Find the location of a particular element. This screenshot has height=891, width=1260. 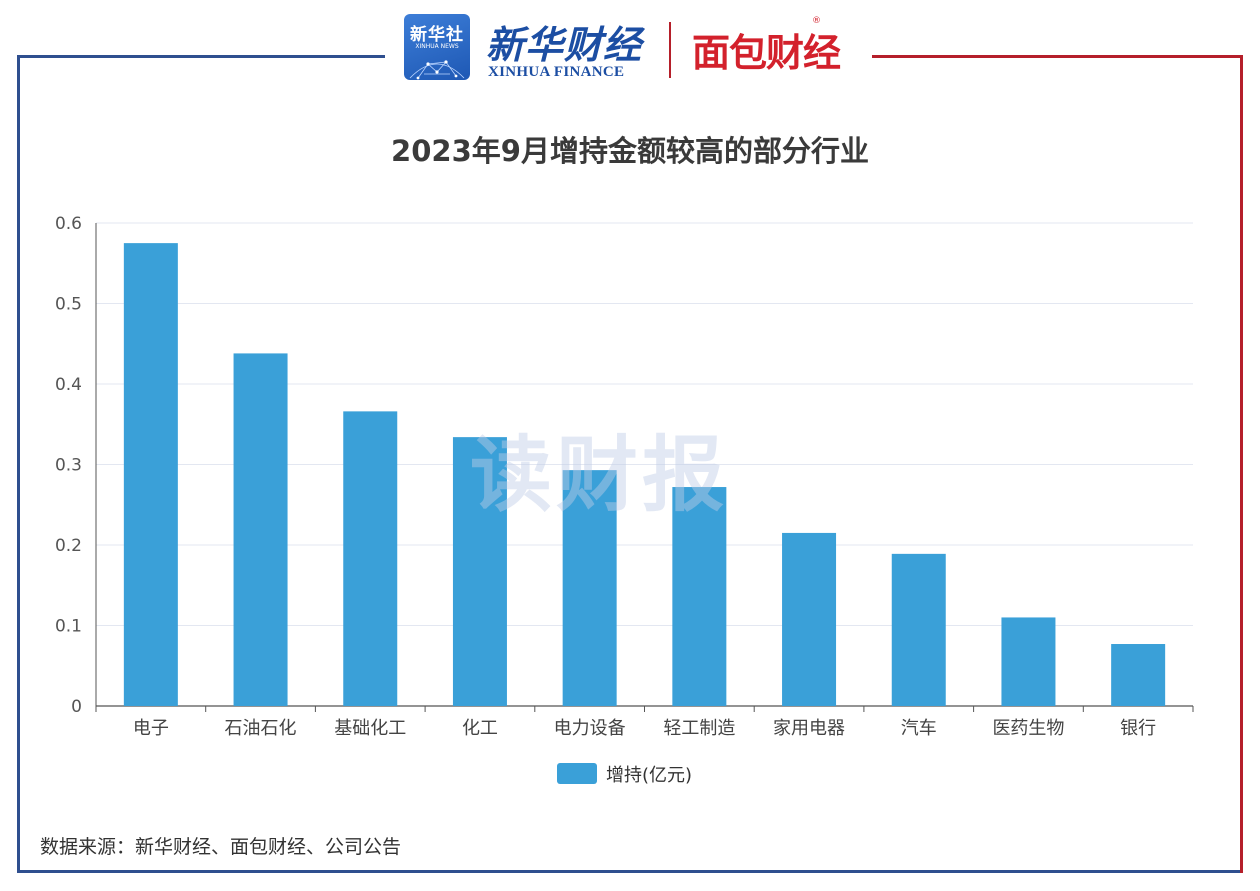

watermark: 读财报 is located at coordinates (599, 475).